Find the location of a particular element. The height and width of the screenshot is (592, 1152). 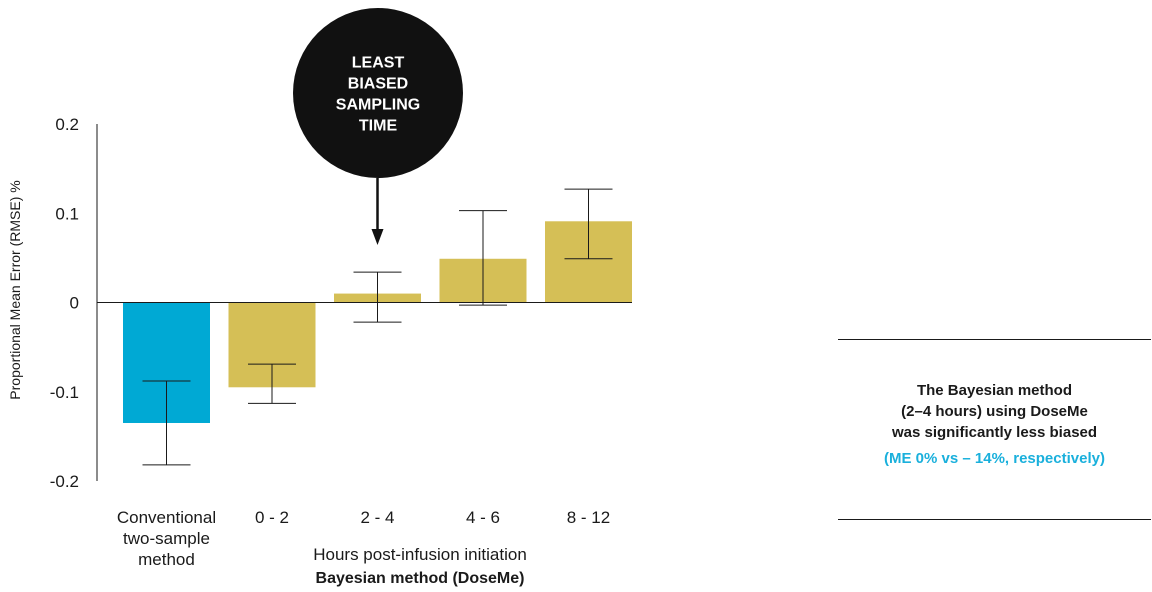

y-tick-label: 0.1 is located at coordinates (67, 213).